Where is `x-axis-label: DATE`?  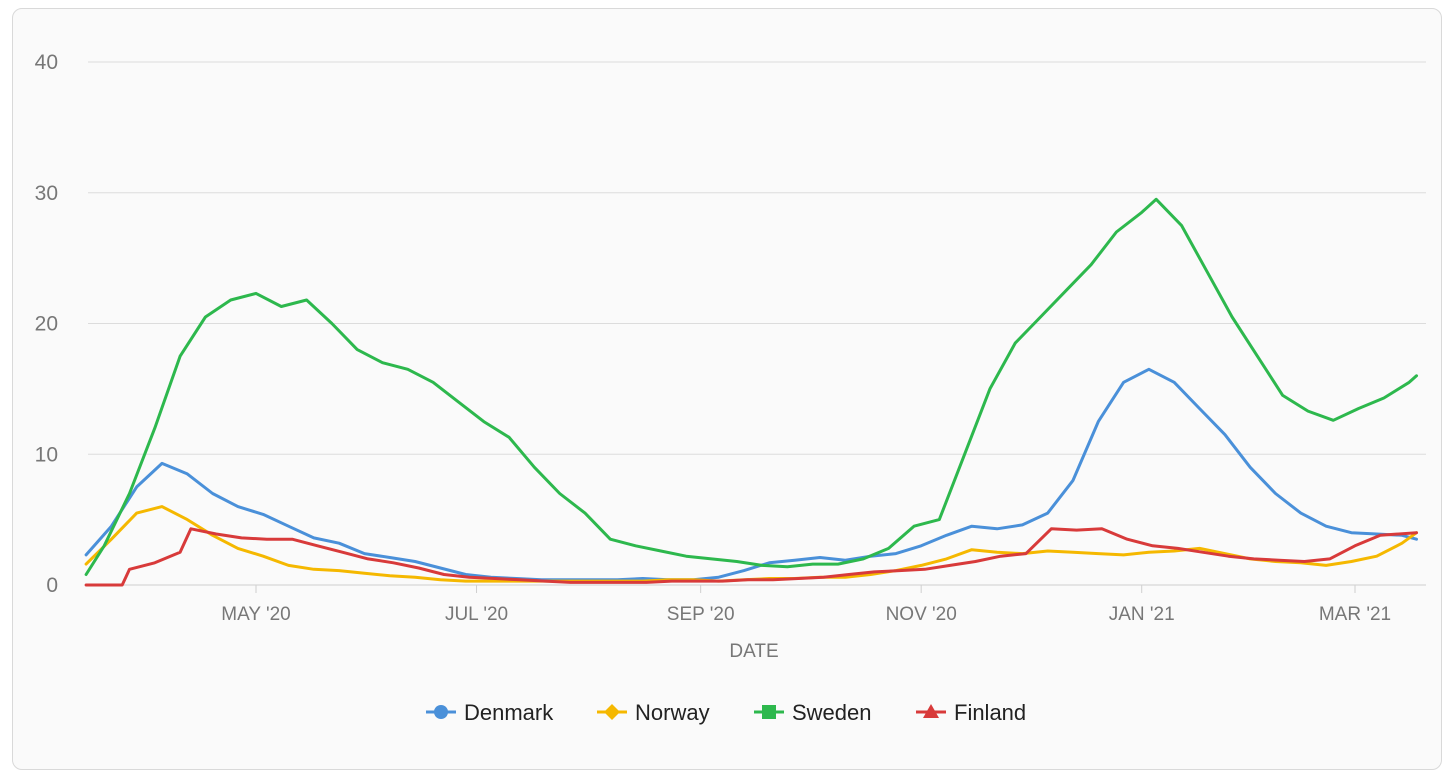
x-axis-label: DATE is located at coordinates (753, 651).